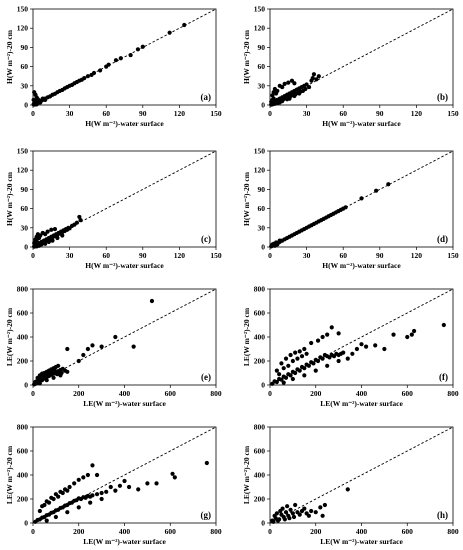 The height and width of the screenshot is (550, 463). Describe the element at coordinates (361, 541) in the screenshot. I see `x-axis-label: LE(W m⁻²)-water surface` at that location.